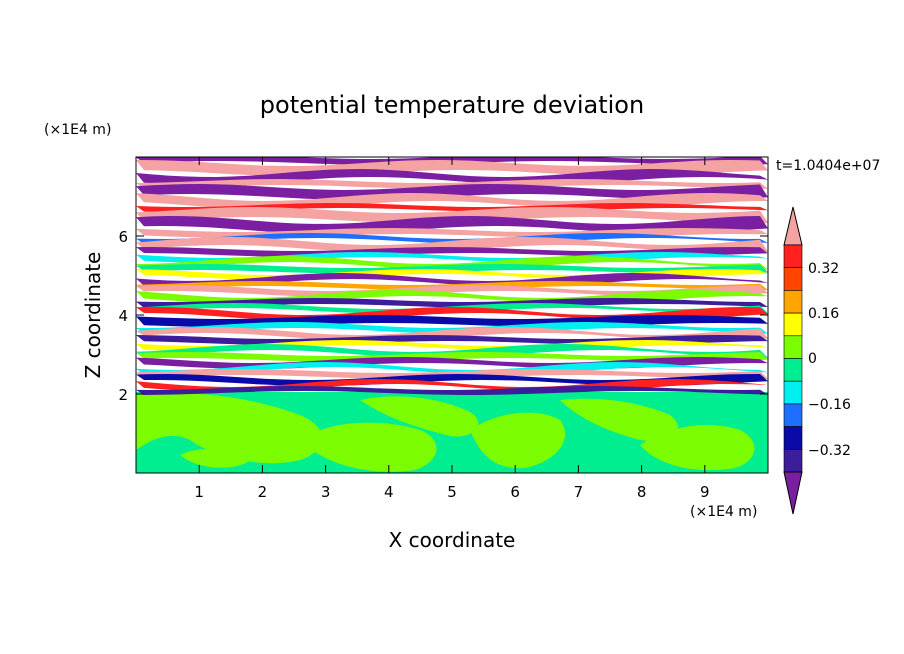 This screenshot has width=904, height=654. What do you see at coordinates (263, 492) in the screenshot?
I see `x-tick-label: 2` at bounding box center [263, 492].